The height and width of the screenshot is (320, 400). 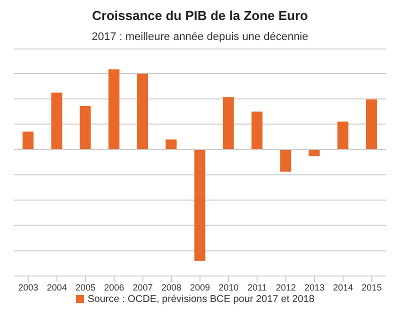 What do you see at coordinates (201, 299) in the screenshot?
I see `legend-label: Source : OCDE, prévisions BCE pour 2017 et 2018` at bounding box center [201, 299].